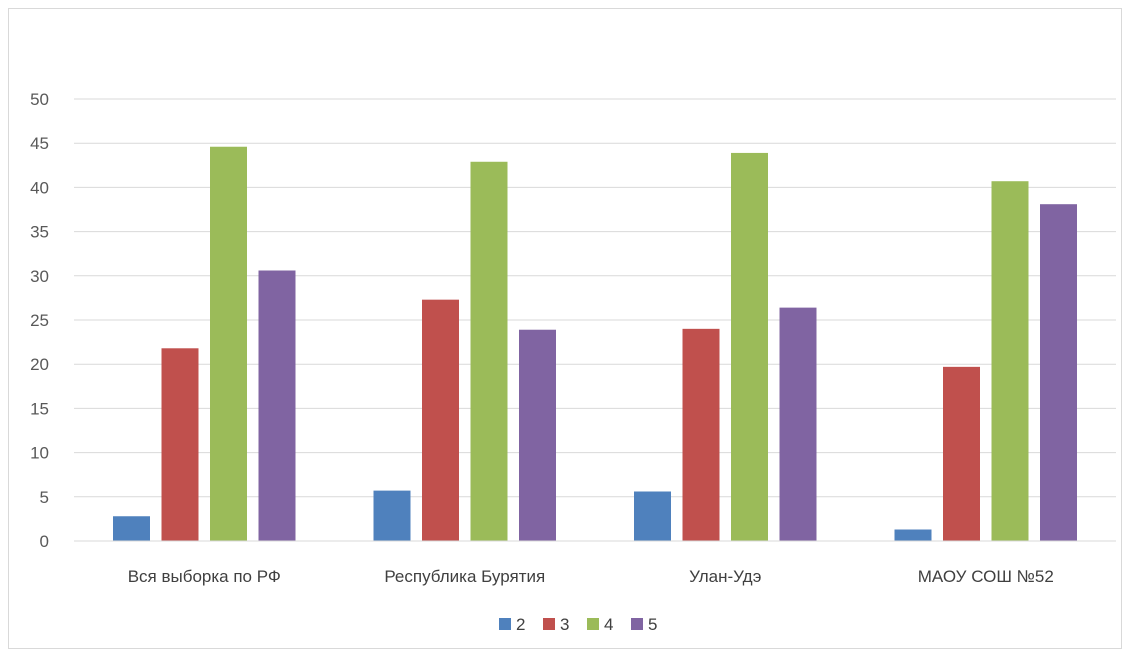 This screenshot has width=1130, height=657. What do you see at coordinates (39, 453) in the screenshot?
I see `y-tick-label: 10` at bounding box center [39, 453].